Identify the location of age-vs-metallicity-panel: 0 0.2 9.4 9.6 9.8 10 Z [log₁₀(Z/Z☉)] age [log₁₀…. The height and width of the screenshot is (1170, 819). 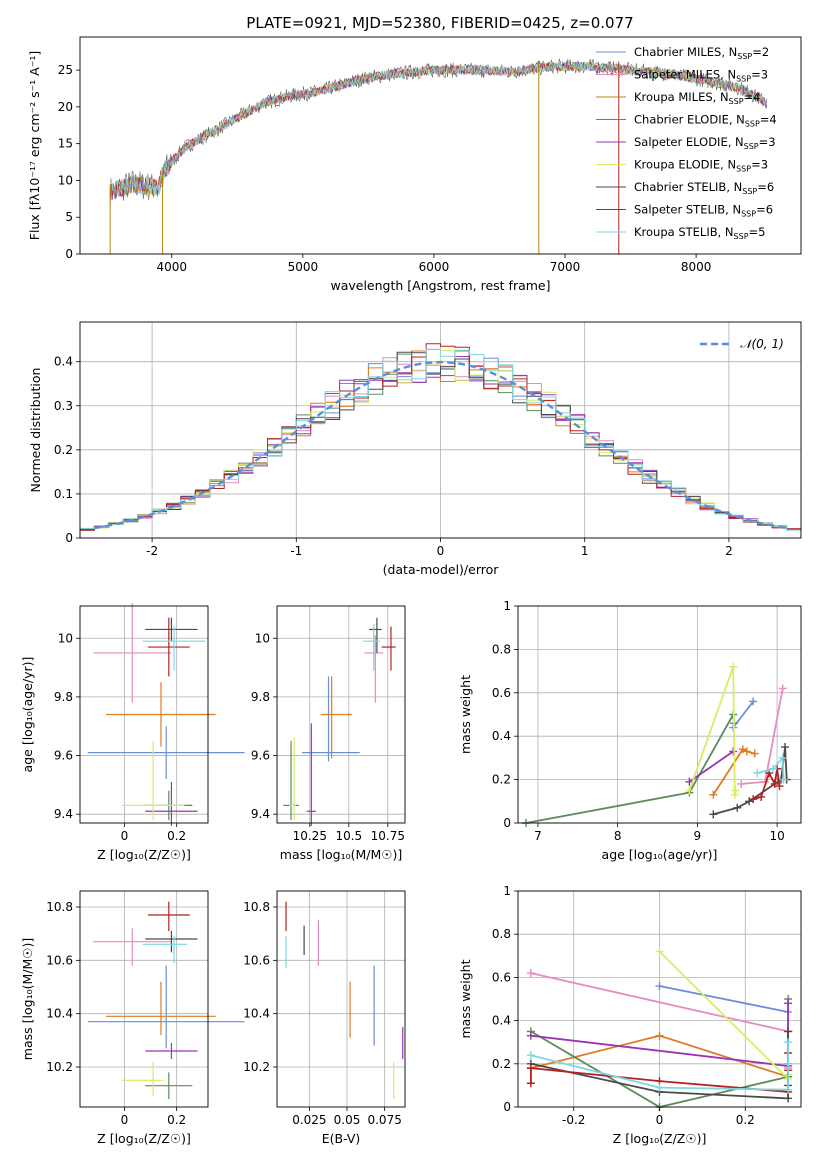
(132, 732).